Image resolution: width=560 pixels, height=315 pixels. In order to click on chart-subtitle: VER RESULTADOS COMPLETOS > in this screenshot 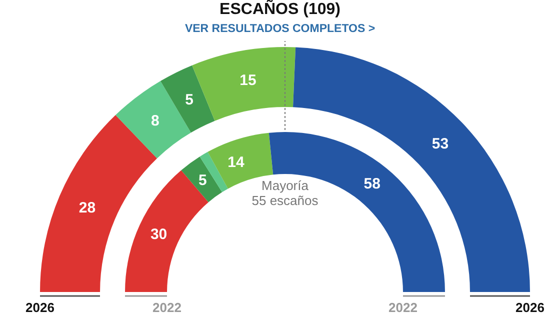, I will do `click(280, 29)`.